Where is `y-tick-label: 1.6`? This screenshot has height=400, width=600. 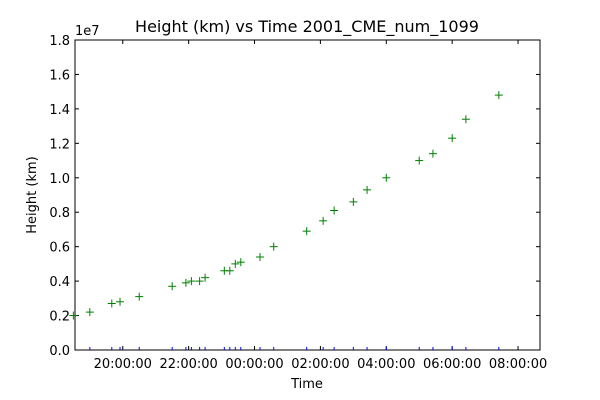
y-tick-label: 1.6 is located at coordinates (59, 75).